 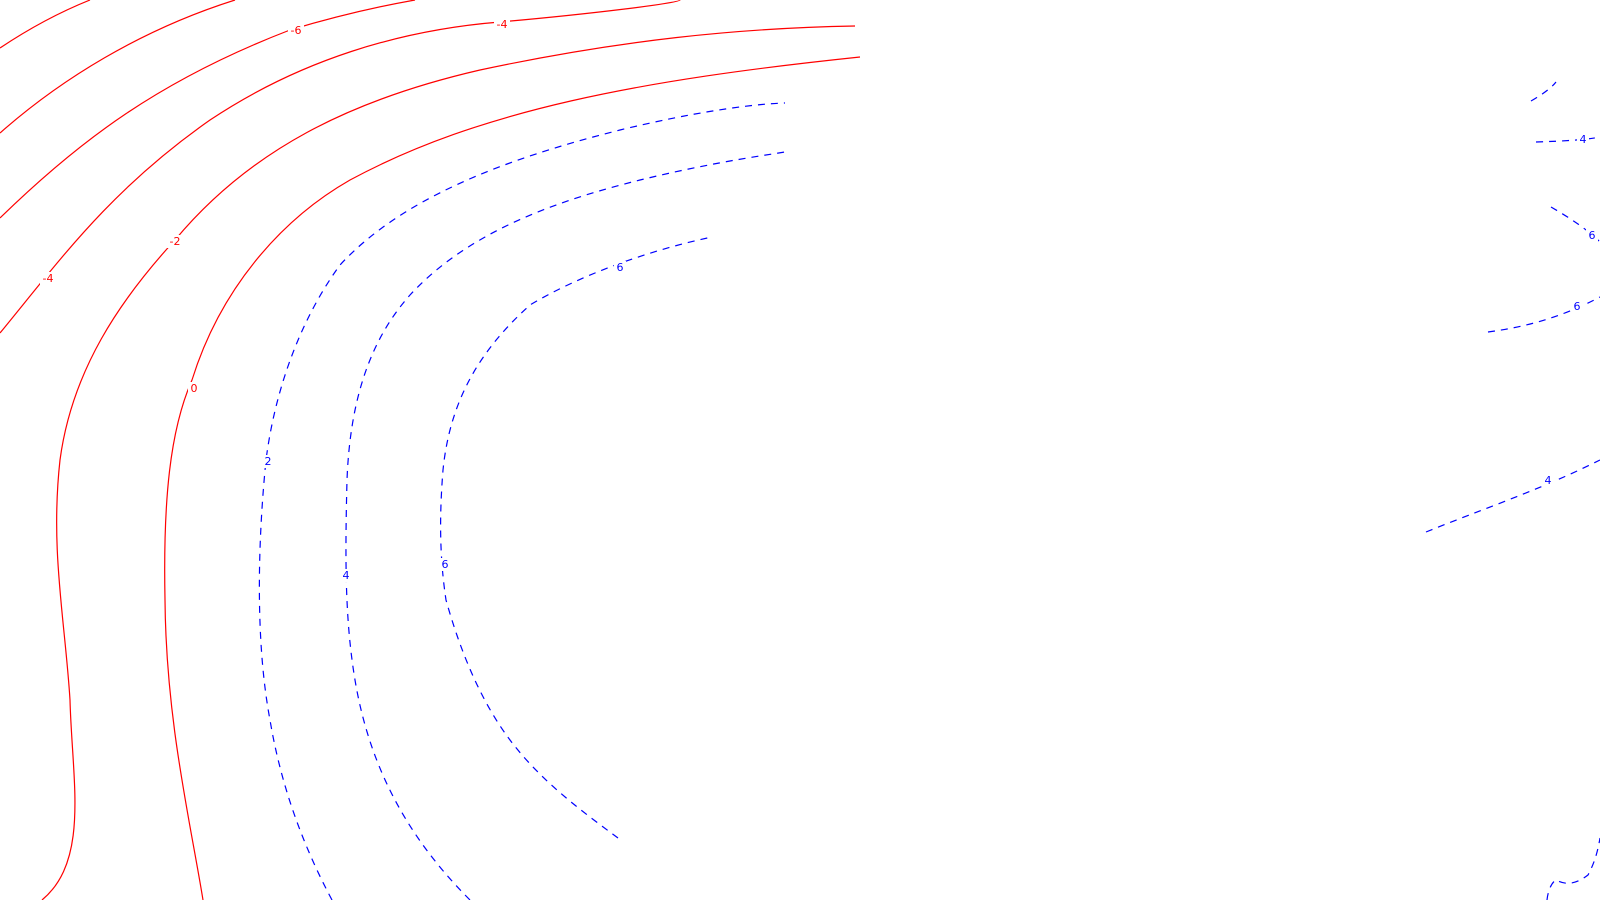 I want to click on contour-line-neg-4-outer, so click(x=118, y=67).